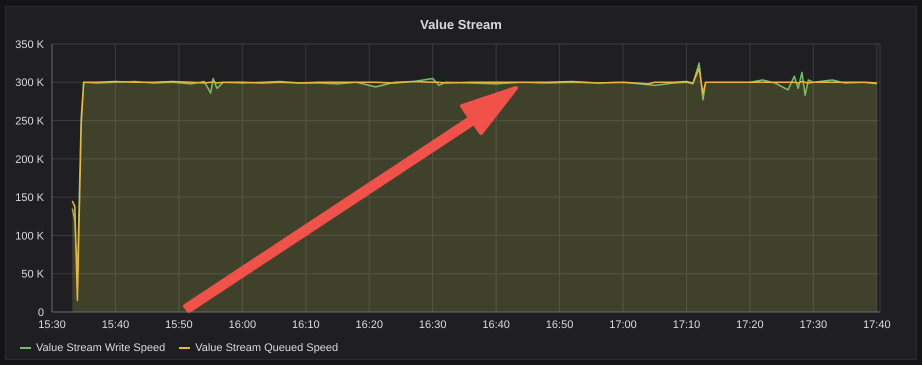  Describe the element at coordinates (560, 324) in the screenshot. I see `x-tick-label: 16:50` at that location.